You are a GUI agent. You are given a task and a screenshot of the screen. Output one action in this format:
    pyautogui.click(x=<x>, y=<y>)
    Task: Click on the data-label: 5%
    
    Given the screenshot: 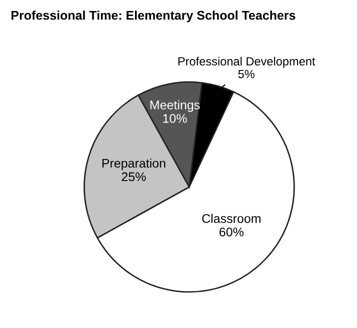 What is the action you would take?
    pyautogui.click(x=246, y=74)
    